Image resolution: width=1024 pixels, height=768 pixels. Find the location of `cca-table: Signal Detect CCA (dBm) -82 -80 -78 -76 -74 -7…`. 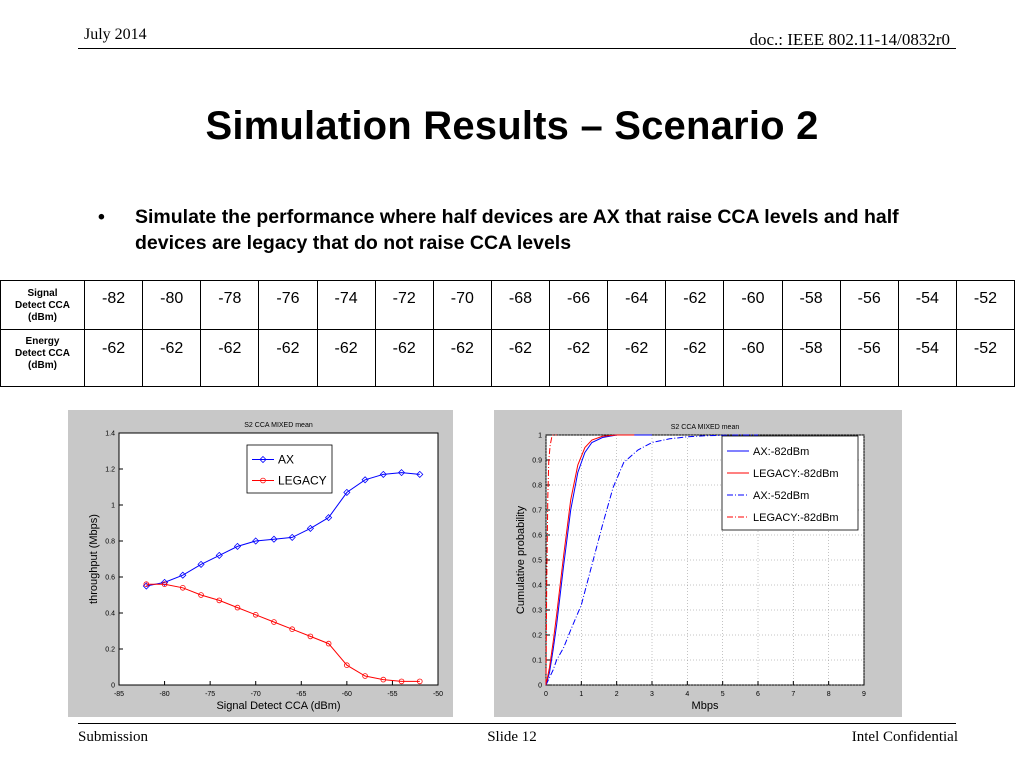

cca-table: Signal Detect CCA (dBm) -82 -80 -78 -76 -74 -7… is located at coordinates (508, 333).